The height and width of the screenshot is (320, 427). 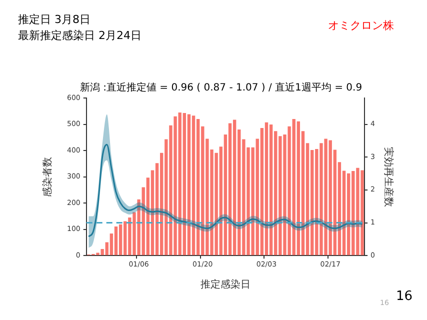 I want to click on y-axis-title: 感染者数, so click(x=48, y=176).